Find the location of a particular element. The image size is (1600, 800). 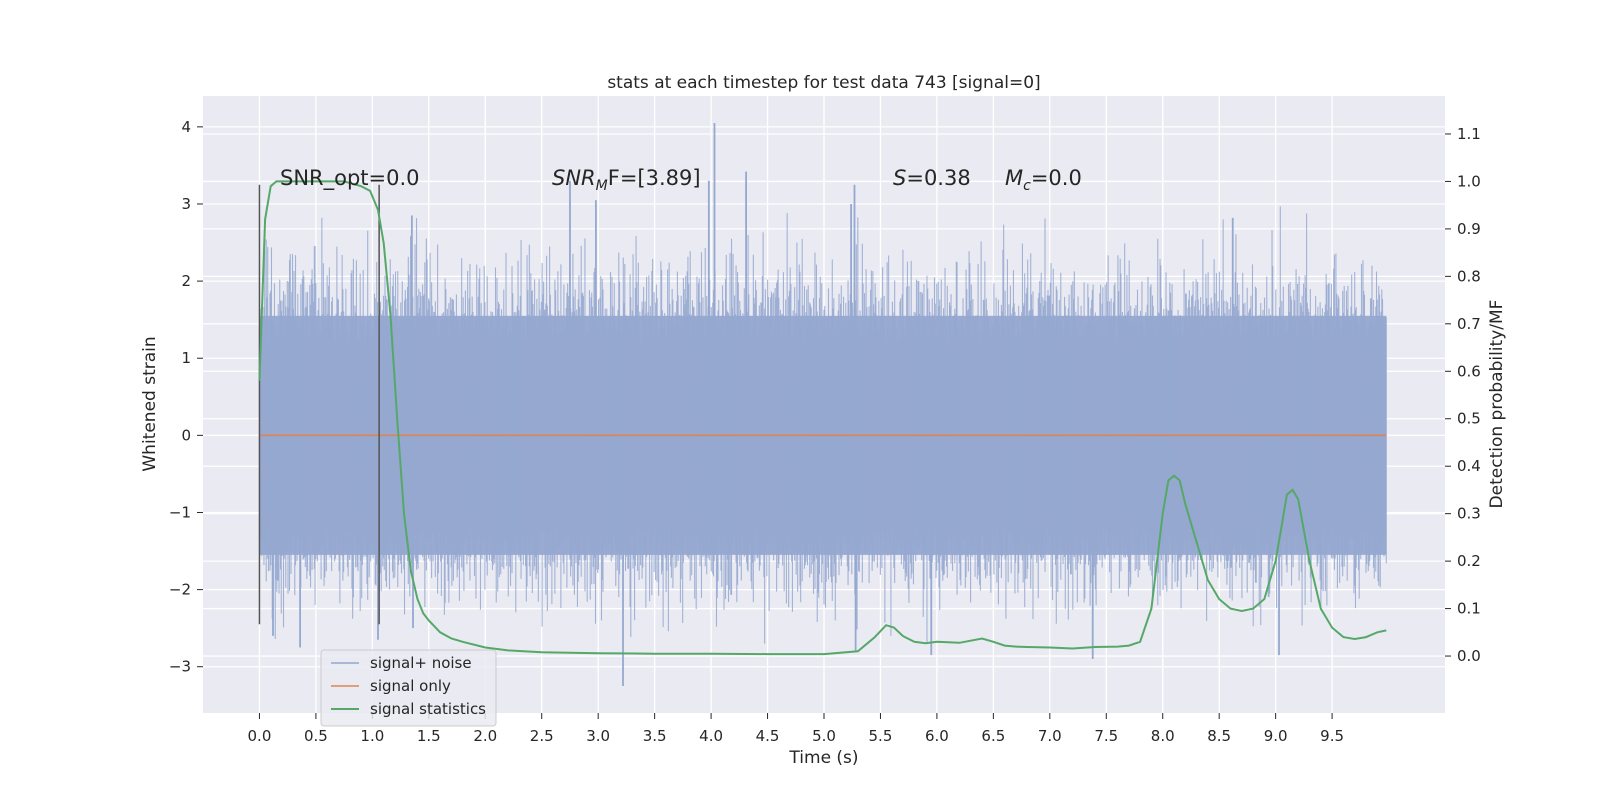

annotation-snr-opt: SNR_opt=0.0 is located at coordinates (350, 178).